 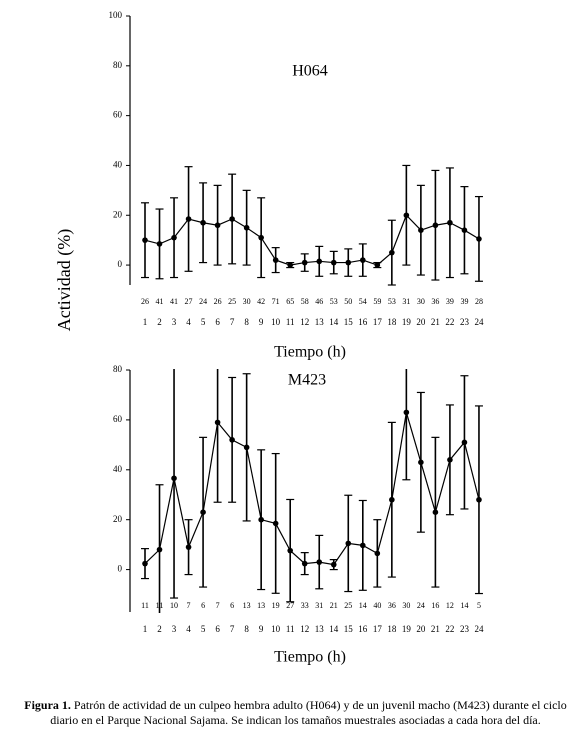 I want to click on sample-size: 7, so click(x=189, y=605).